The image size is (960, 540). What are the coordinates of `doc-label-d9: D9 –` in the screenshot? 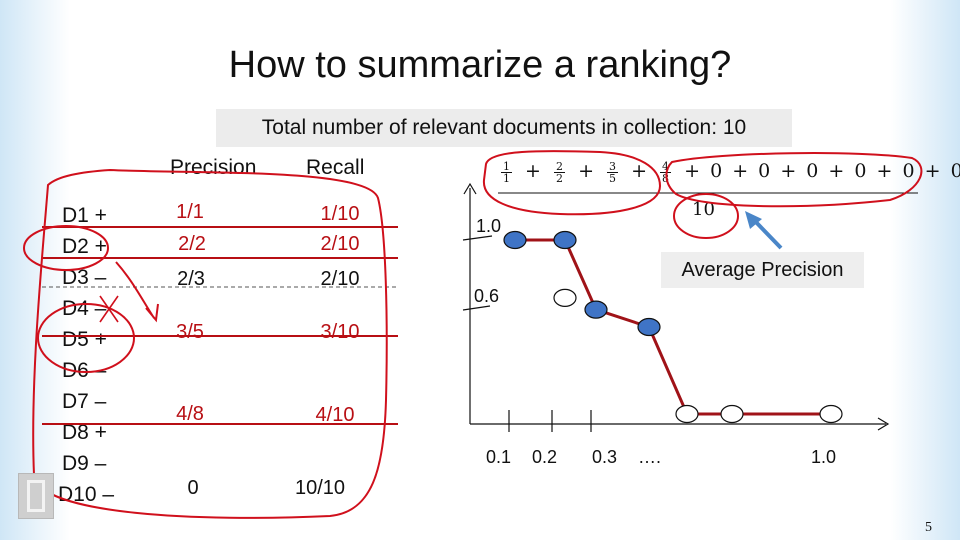 It's located at (84, 463).